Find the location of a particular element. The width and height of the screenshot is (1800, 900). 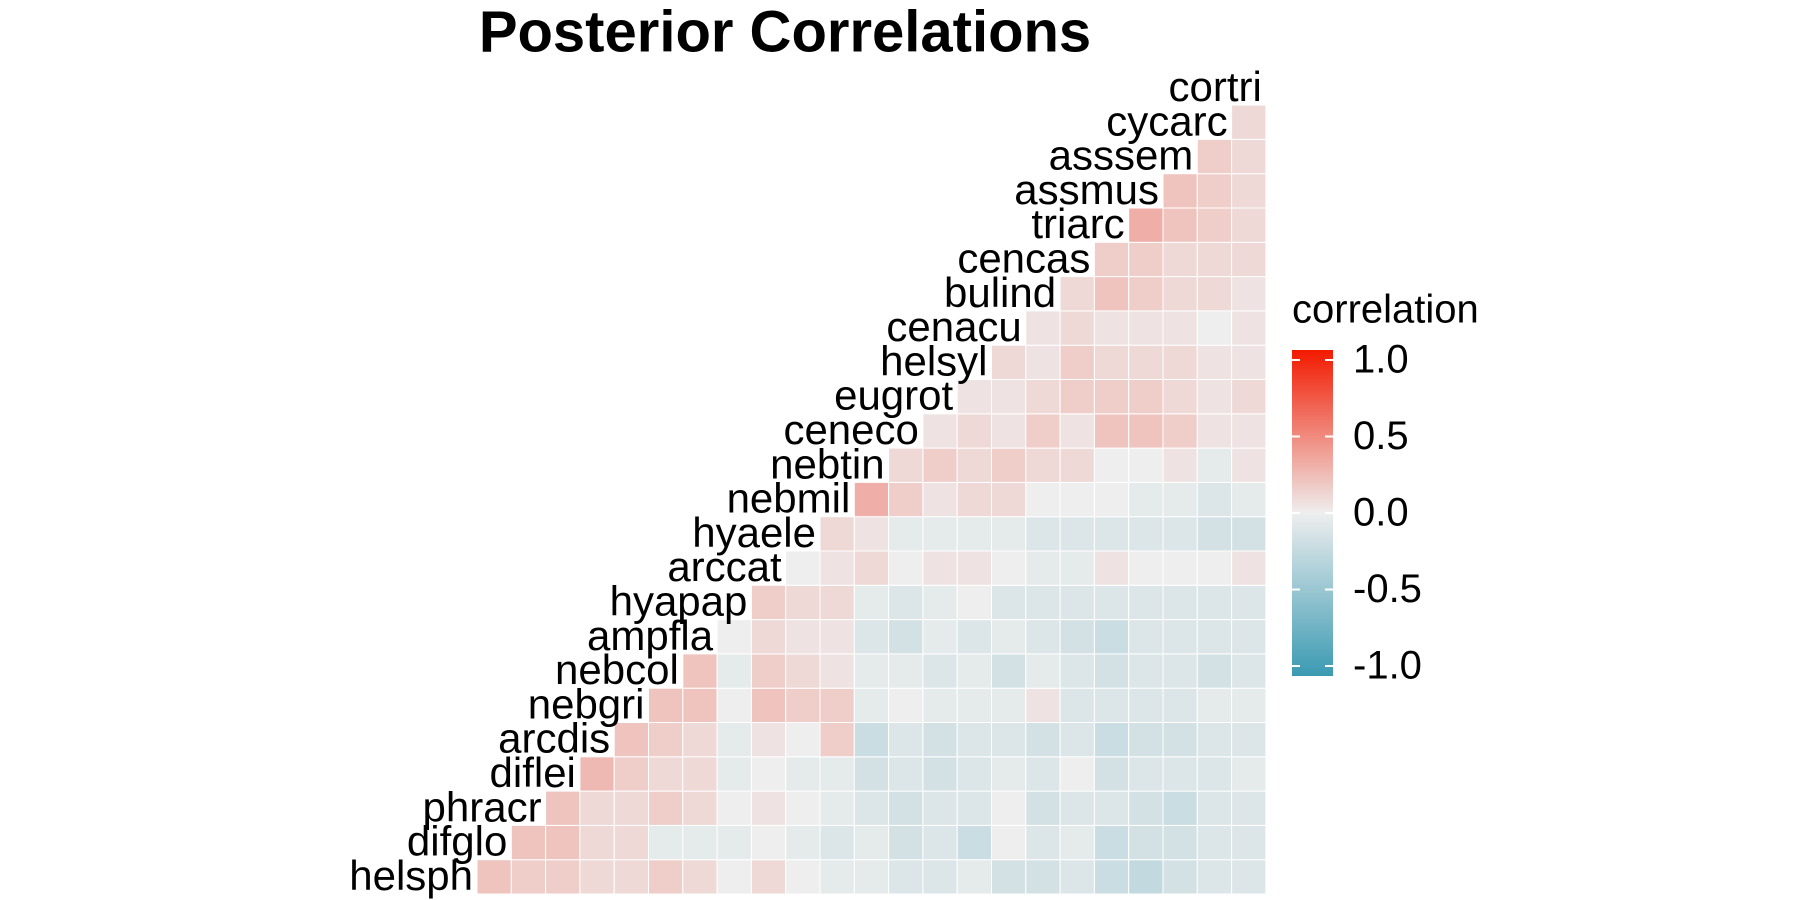

variable-label: phracr is located at coordinates (482, 806).